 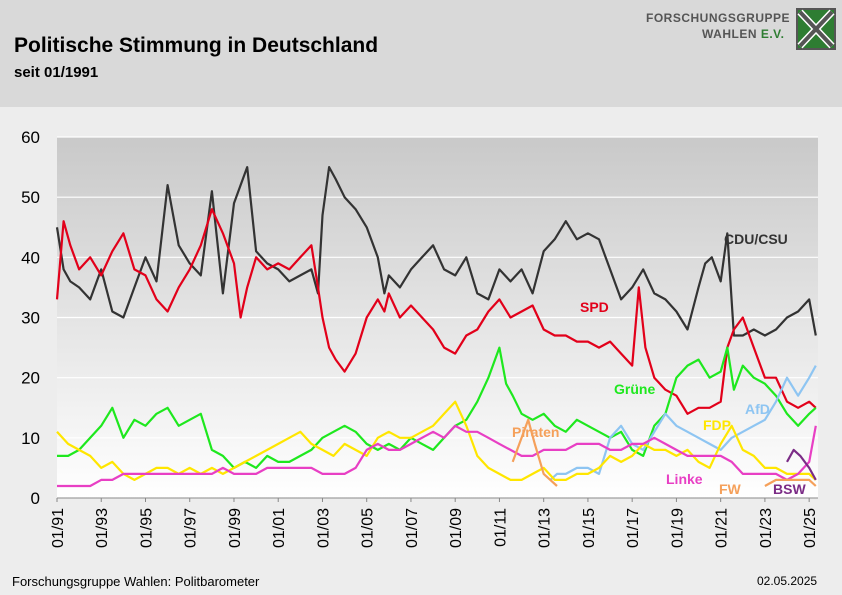 What do you see at coordinates (718, 18) in the screenshot?
I see `logo-text-line1: FORSCHUNGSGRUPPE` at bounding box center [718, 18].